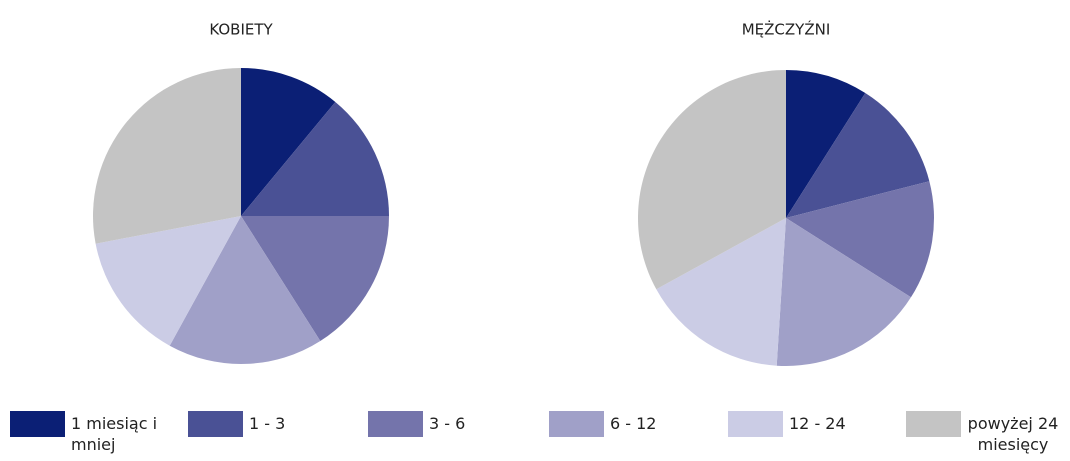 Image resolution: width=1070 pixels, height=461 pixels. Describe the element at coordinates (241, 30) in the screenshot. I see `chart-title: KOBIETY` at that location.